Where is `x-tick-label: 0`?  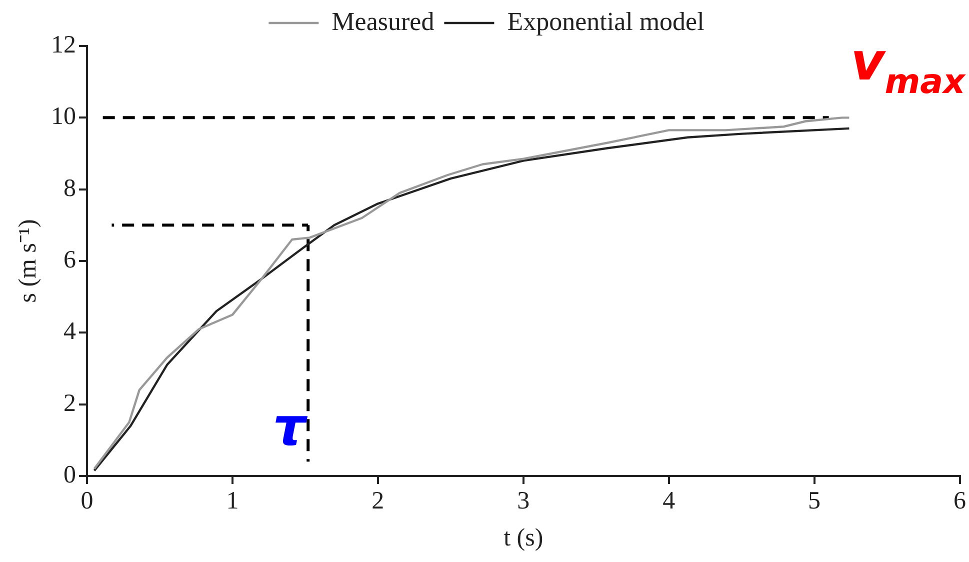 x-tick-label: 0 is located at coordinates (87, 501).